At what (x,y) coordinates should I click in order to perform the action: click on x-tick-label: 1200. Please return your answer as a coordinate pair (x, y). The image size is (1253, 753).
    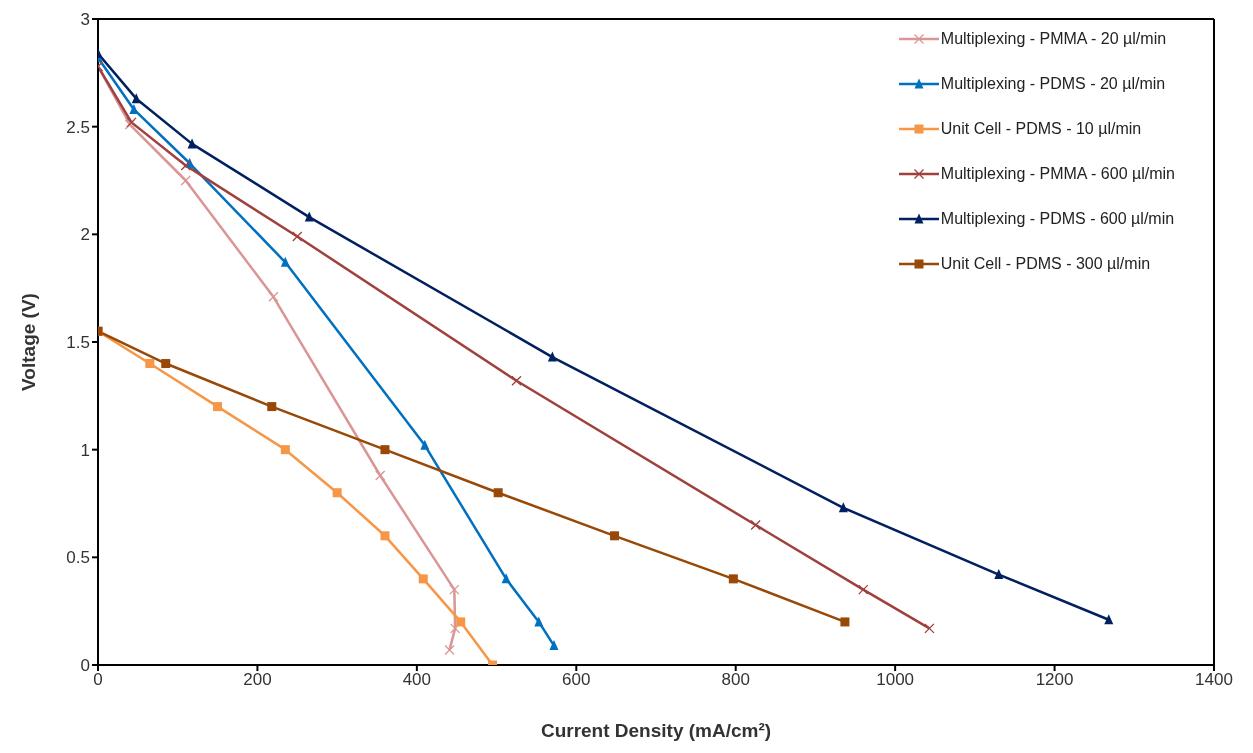
    Looking at the image, I should click on (1054, 680).